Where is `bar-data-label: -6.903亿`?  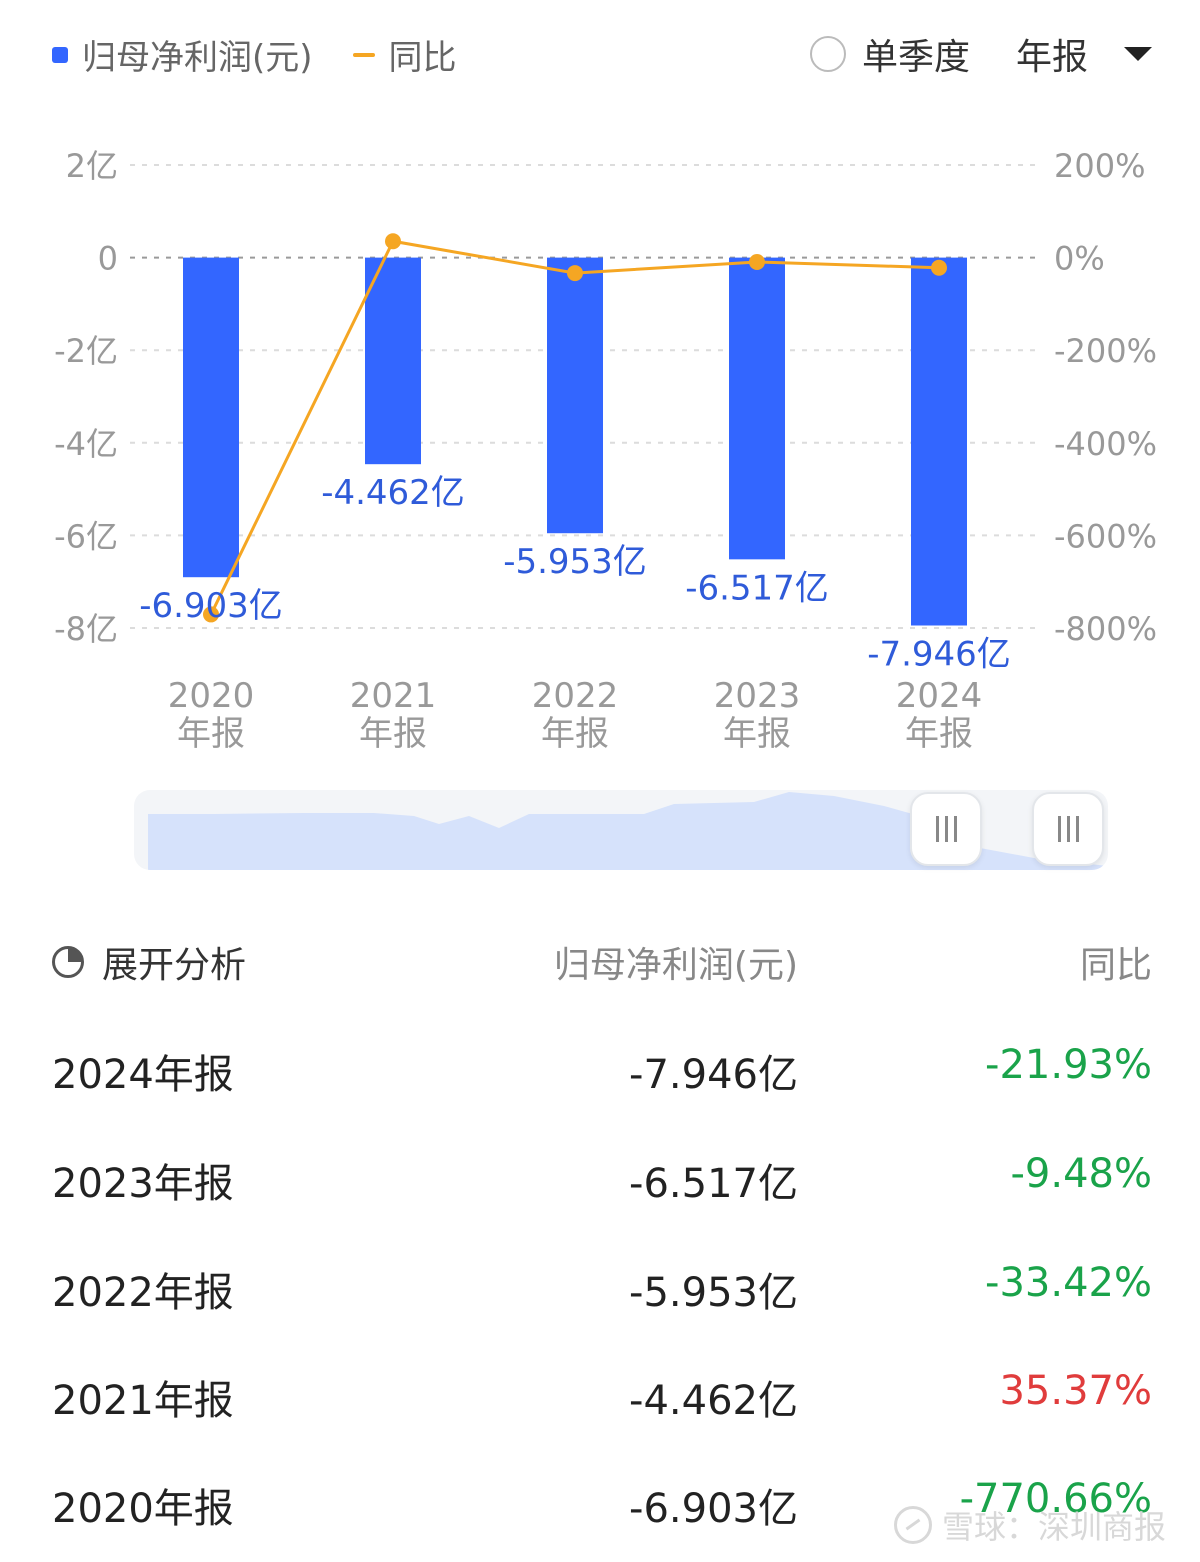
bar-data-label: -6.903亿 is located at coordinates (211, 606).